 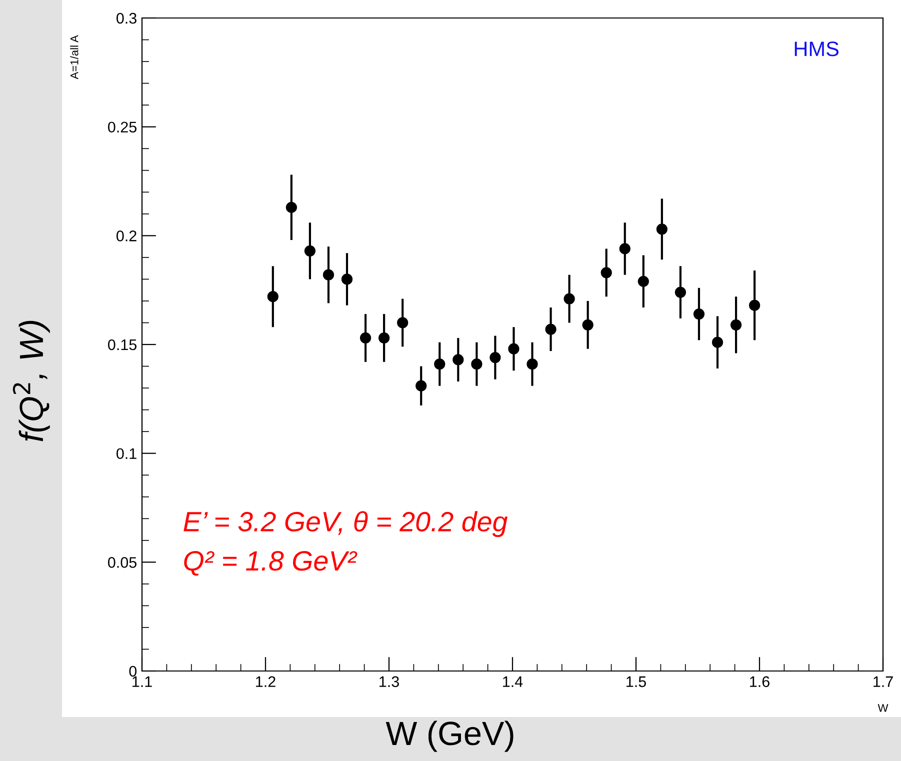 I want to click on text: W, so click(x=883, y=708).